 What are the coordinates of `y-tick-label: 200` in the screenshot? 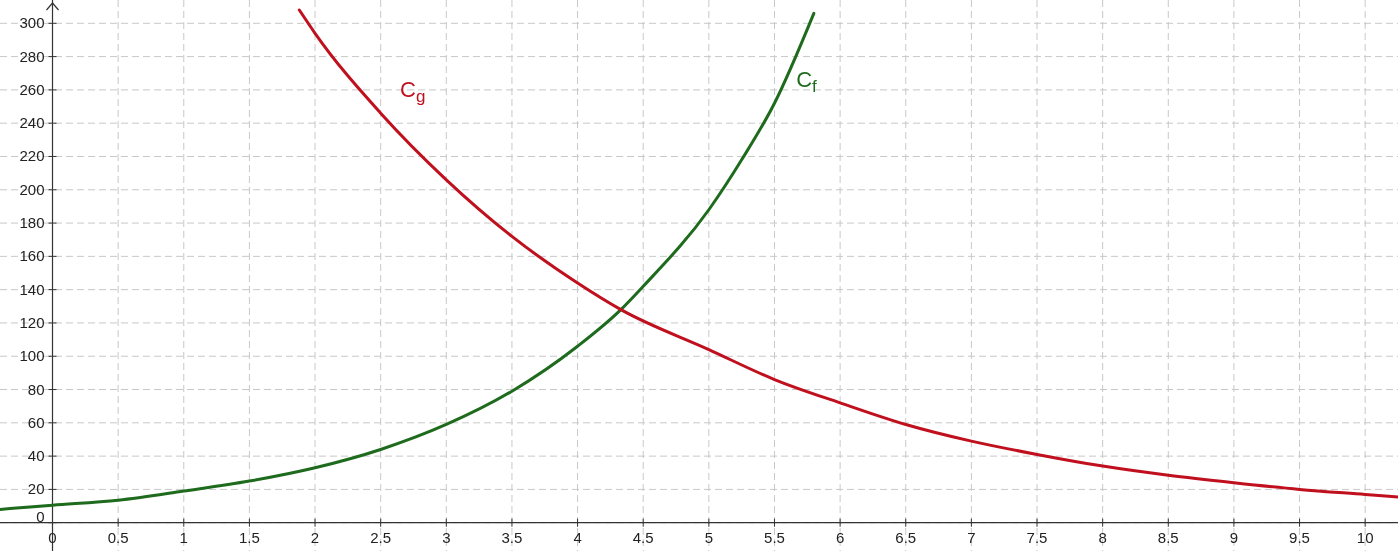 It's located at (32, 189).